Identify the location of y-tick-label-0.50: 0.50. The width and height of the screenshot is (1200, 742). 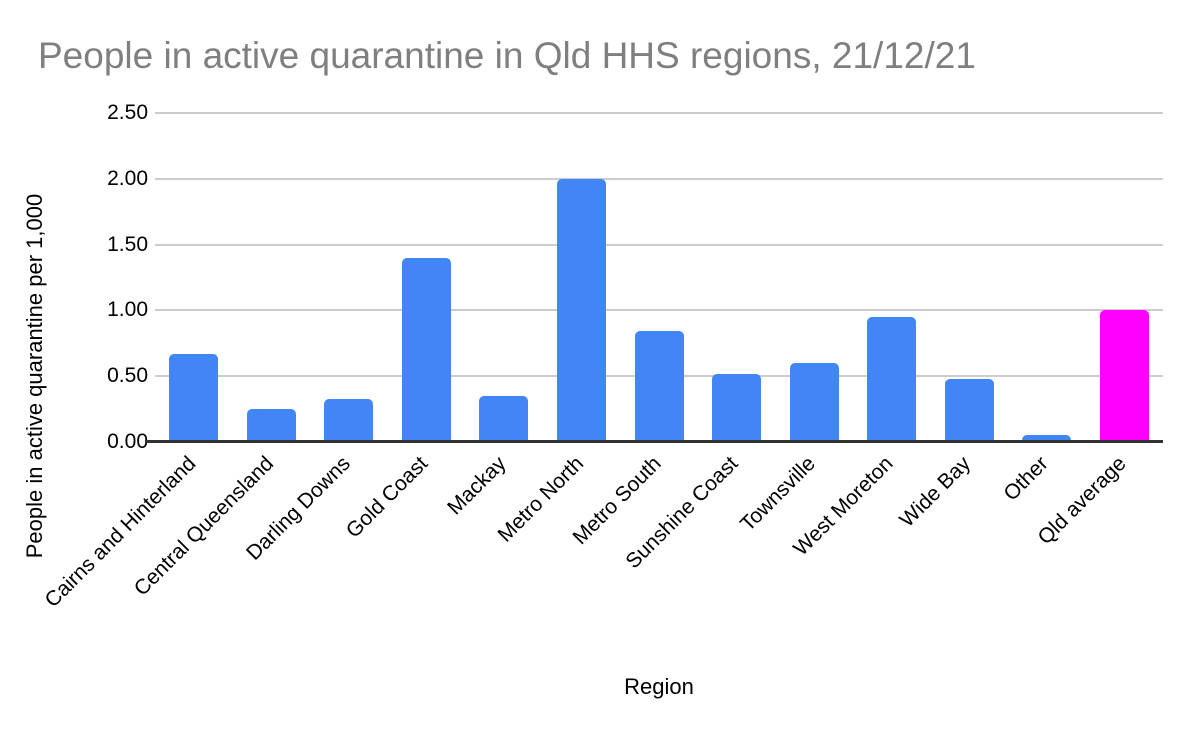
(127, 376).